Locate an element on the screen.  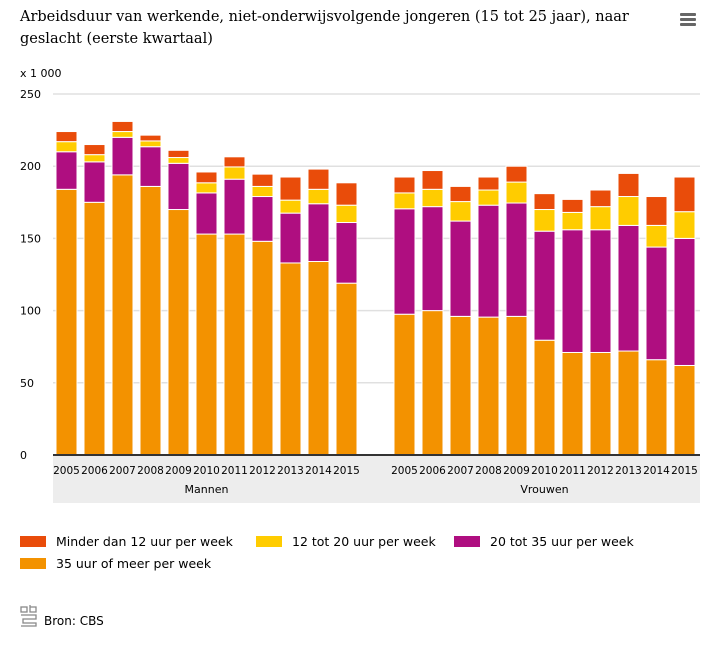
x-axis-category-band is located at coordinates (376, 479).